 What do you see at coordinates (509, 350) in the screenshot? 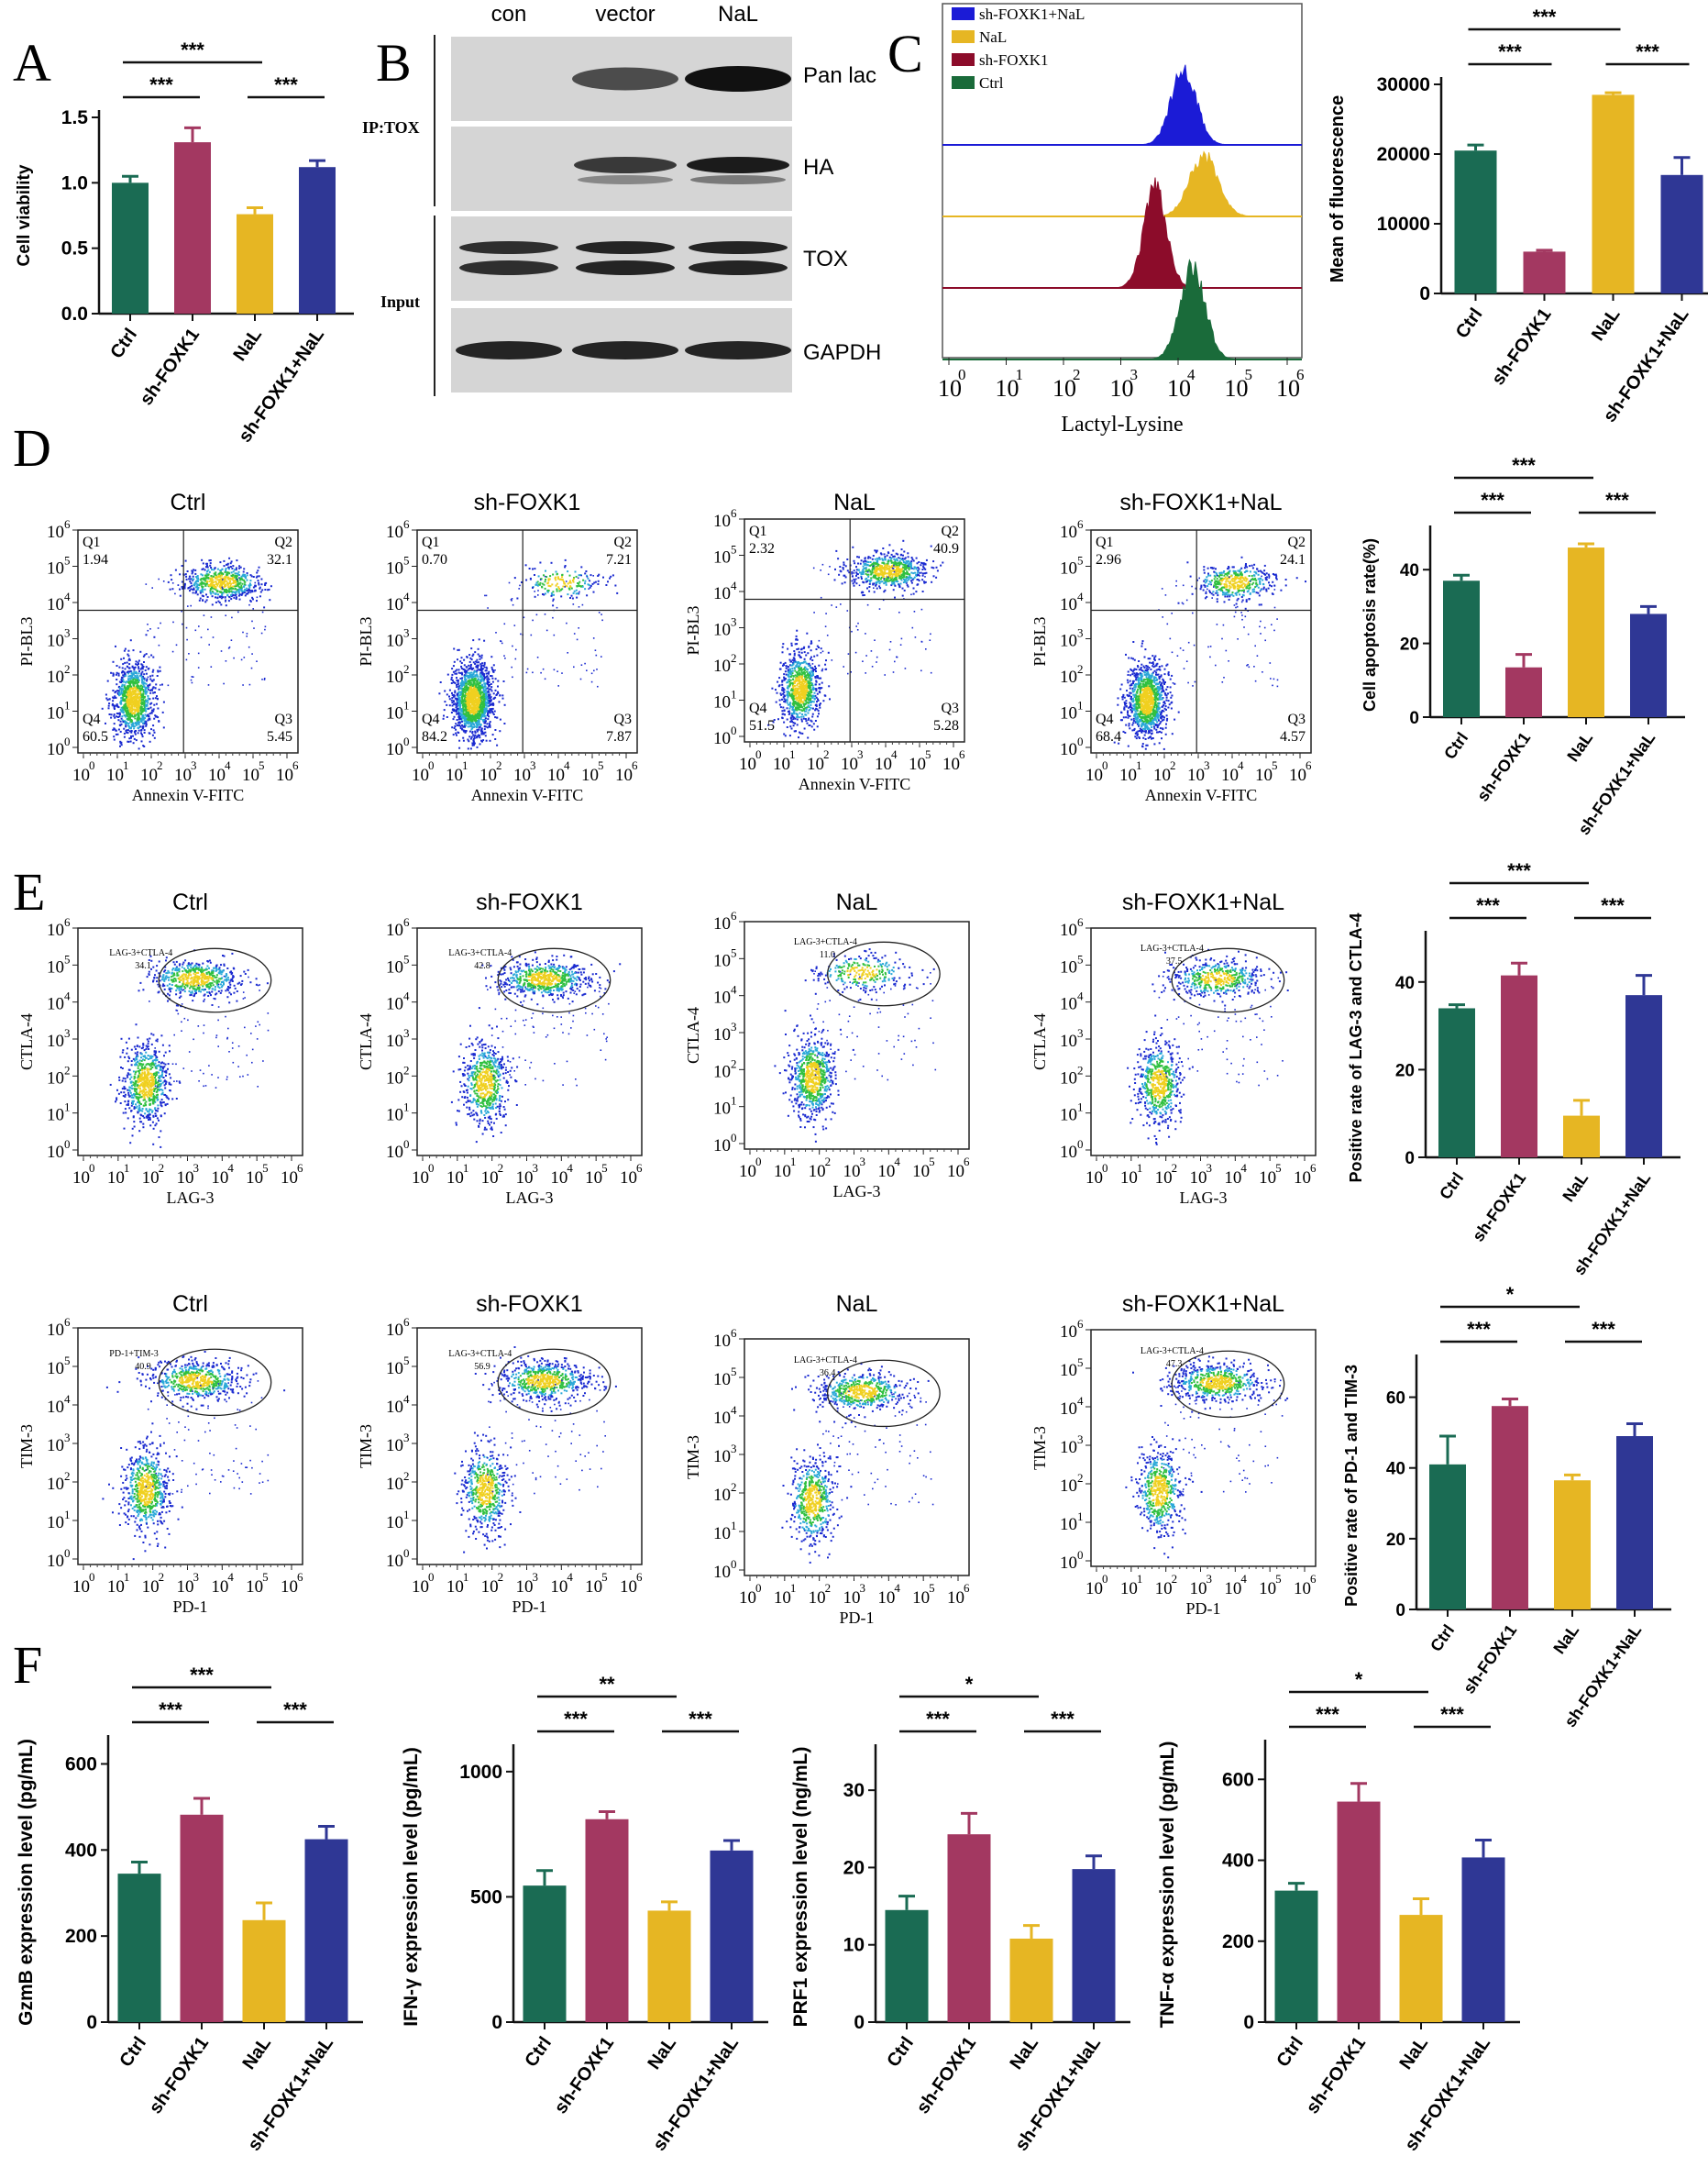
I see `blot-band` at bounding box center [509, 350].